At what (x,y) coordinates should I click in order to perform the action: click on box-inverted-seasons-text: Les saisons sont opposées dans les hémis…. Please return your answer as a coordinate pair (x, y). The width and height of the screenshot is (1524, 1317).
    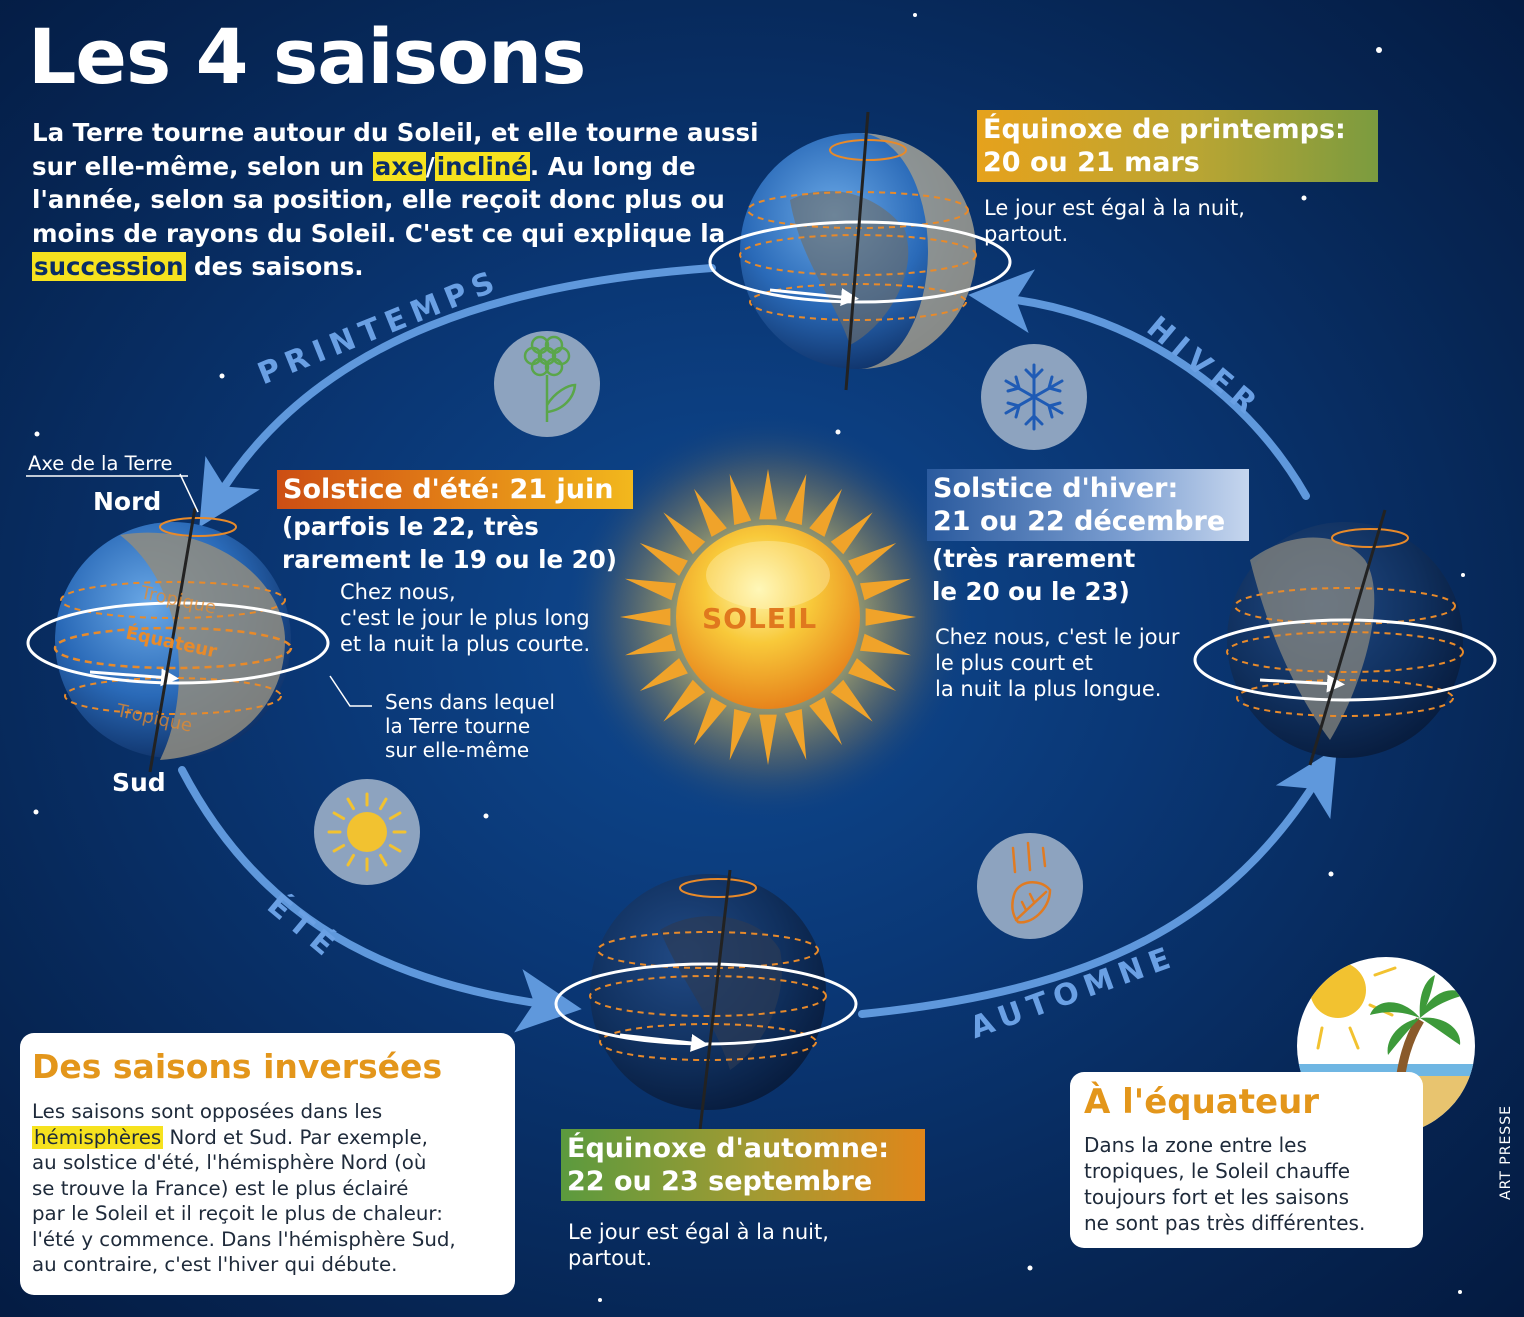
    Looking at the image, I should click on (244, 1188).